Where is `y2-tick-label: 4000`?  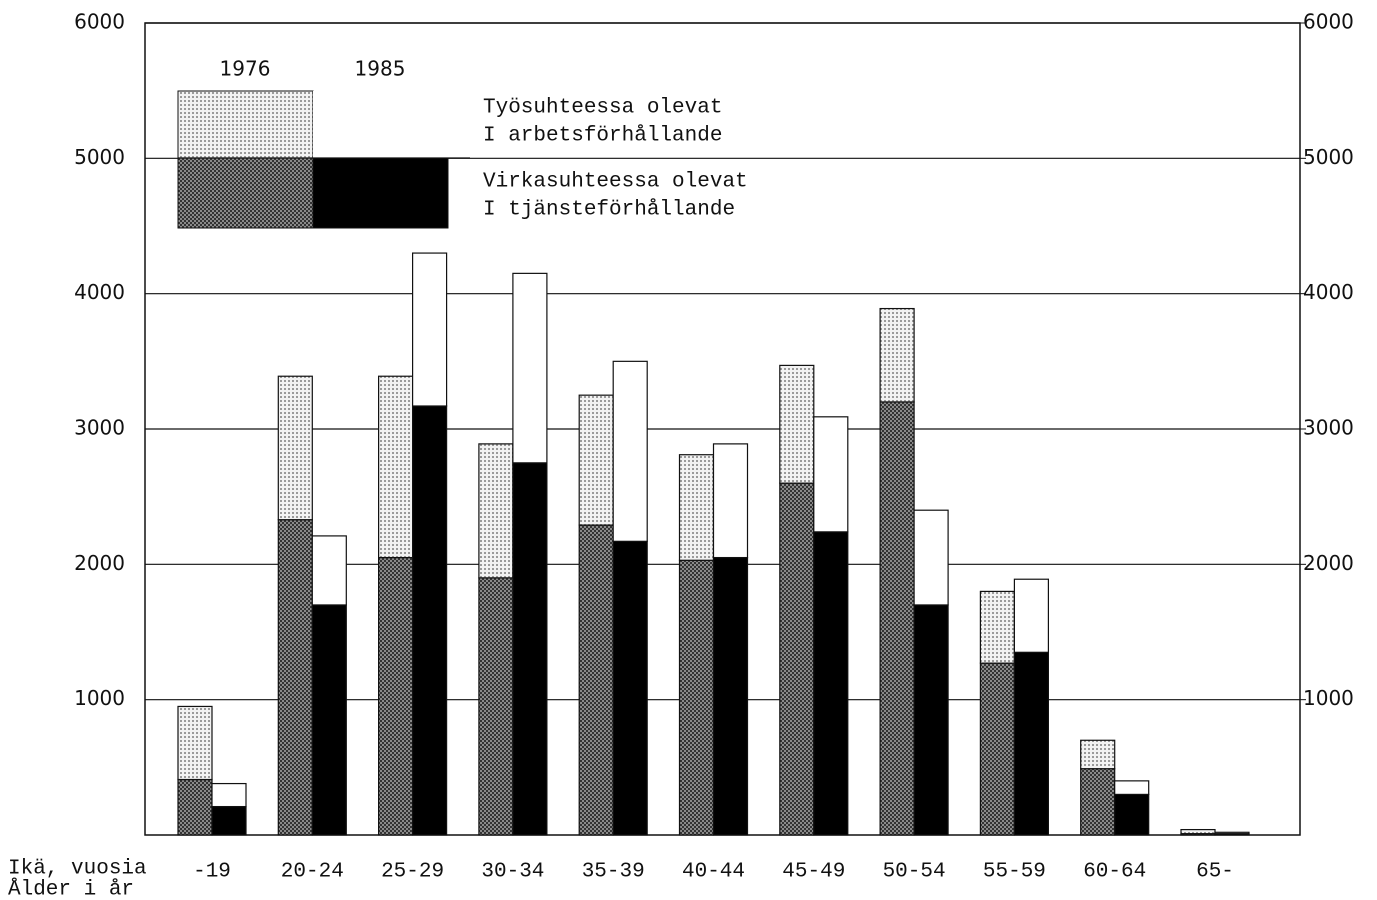
y2-tick-label: 4000 is located at coordinates (1328, 292).